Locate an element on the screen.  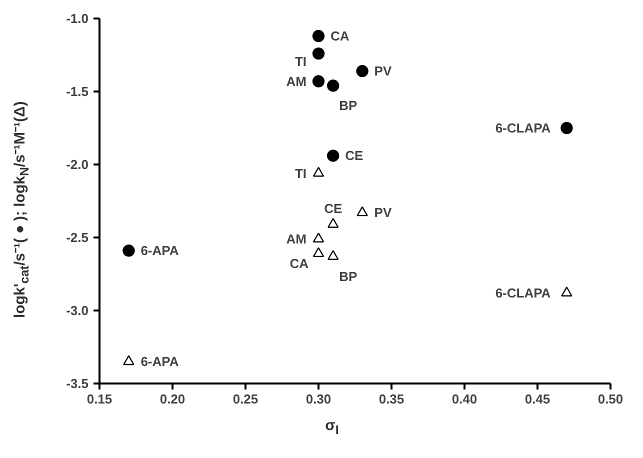
y-tick-label: -1.0 is located at coordinates (77, 18).